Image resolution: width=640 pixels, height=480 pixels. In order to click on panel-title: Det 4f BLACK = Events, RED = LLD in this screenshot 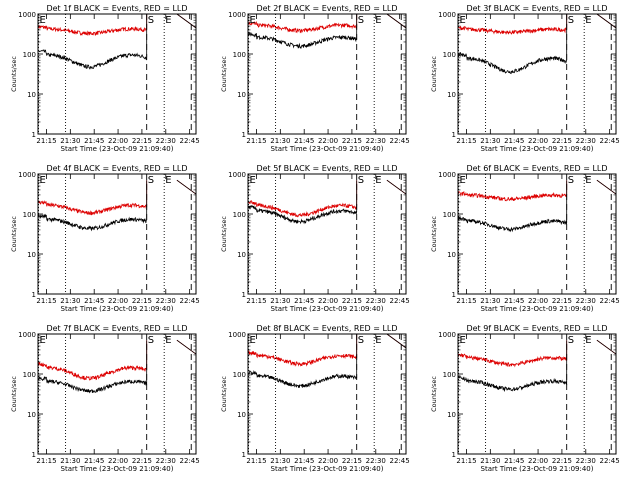, I will do `click(116, 168)`.